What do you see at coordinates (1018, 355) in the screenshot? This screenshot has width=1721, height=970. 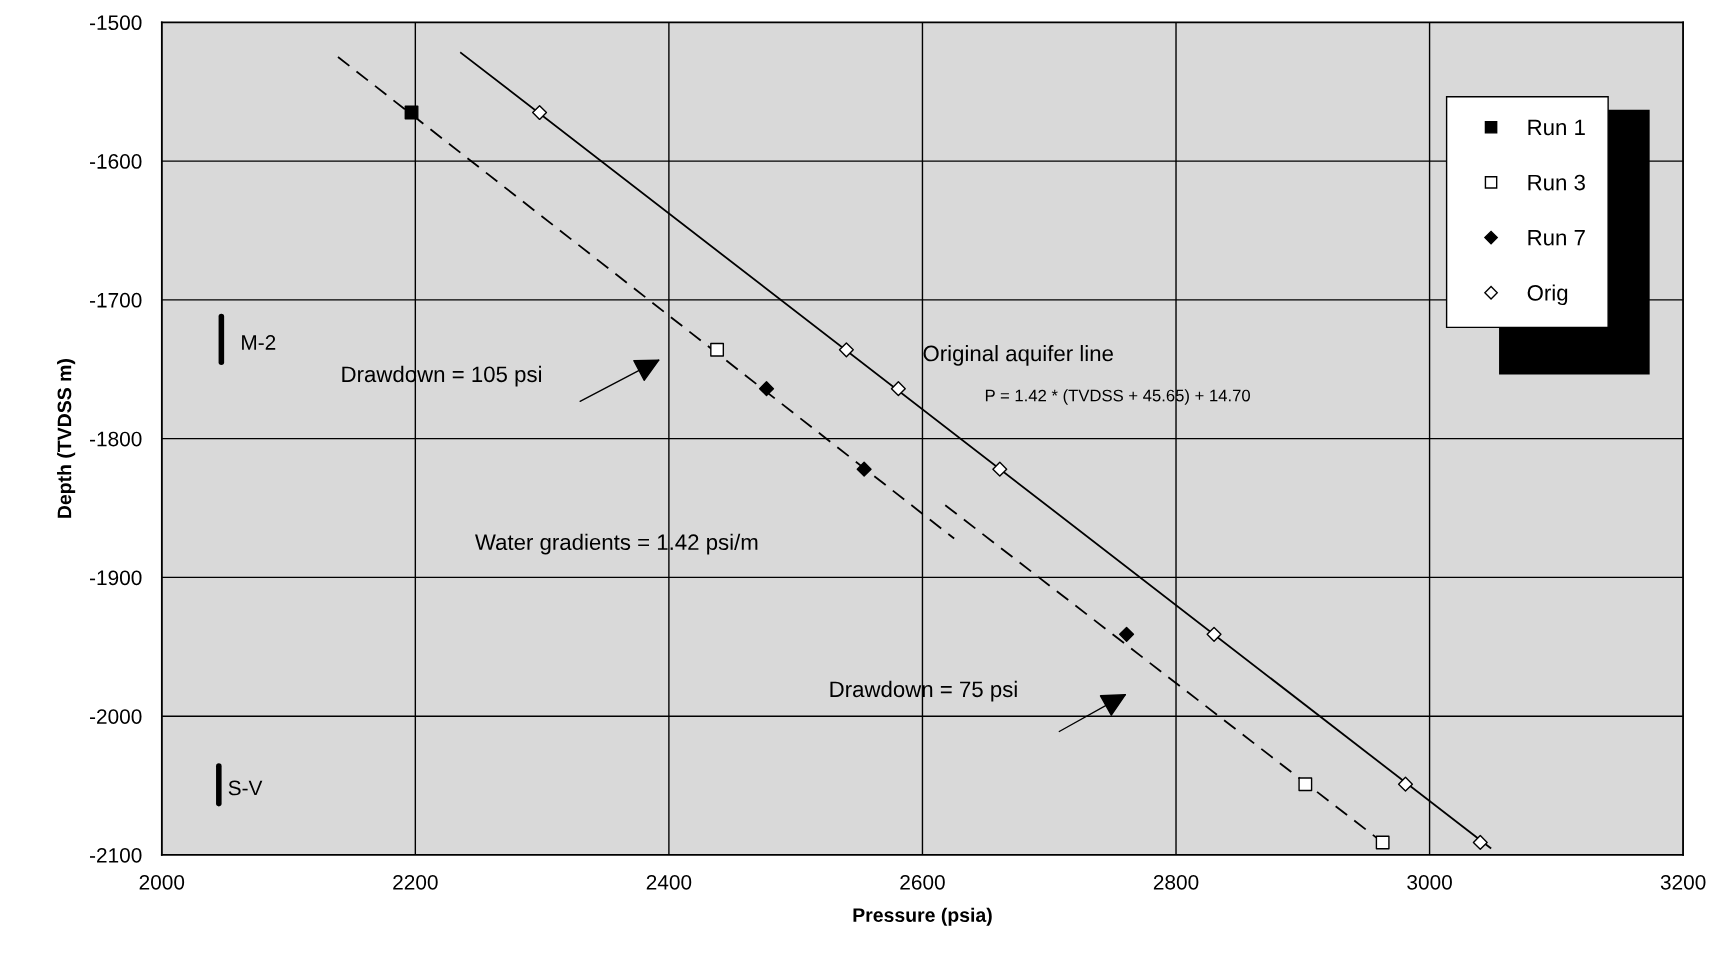 I see `annotation: Original aquifer line` at bounding box center [1018, 355].